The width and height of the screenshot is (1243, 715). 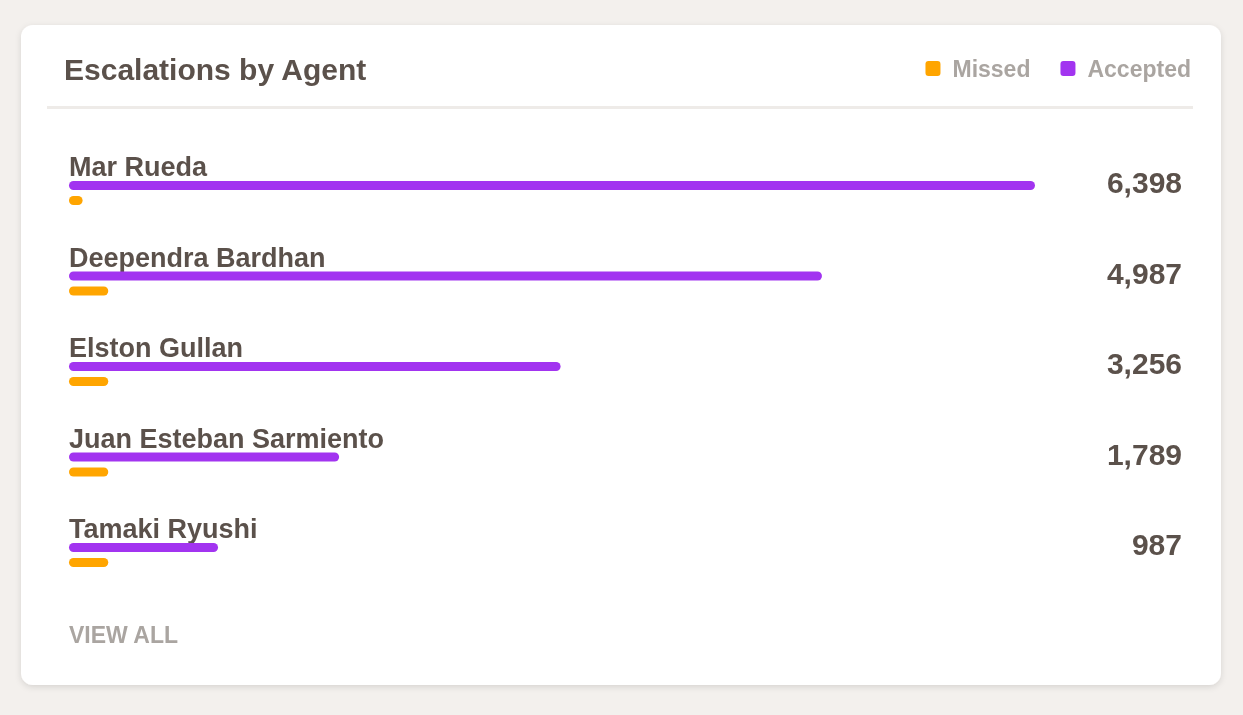 What do you see at coordinates (227, 438) in the screenshot?
I see `y-tick-label: Juan Esteban Sarmiento` at bounding box center [227, 438].